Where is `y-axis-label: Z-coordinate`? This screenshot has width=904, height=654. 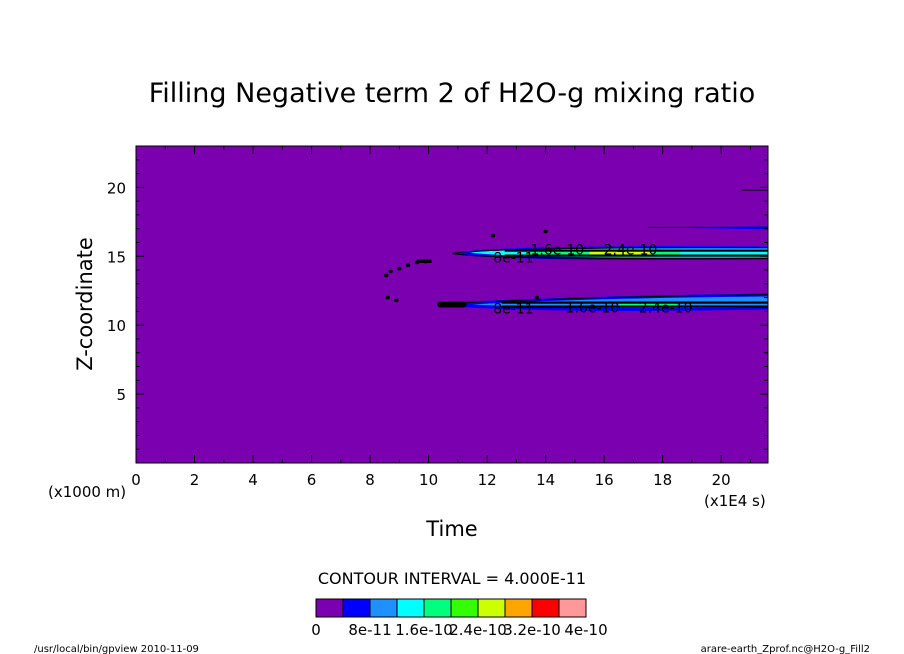 y-axis-label: Z-coordinate is located at coordinates (85, 304).